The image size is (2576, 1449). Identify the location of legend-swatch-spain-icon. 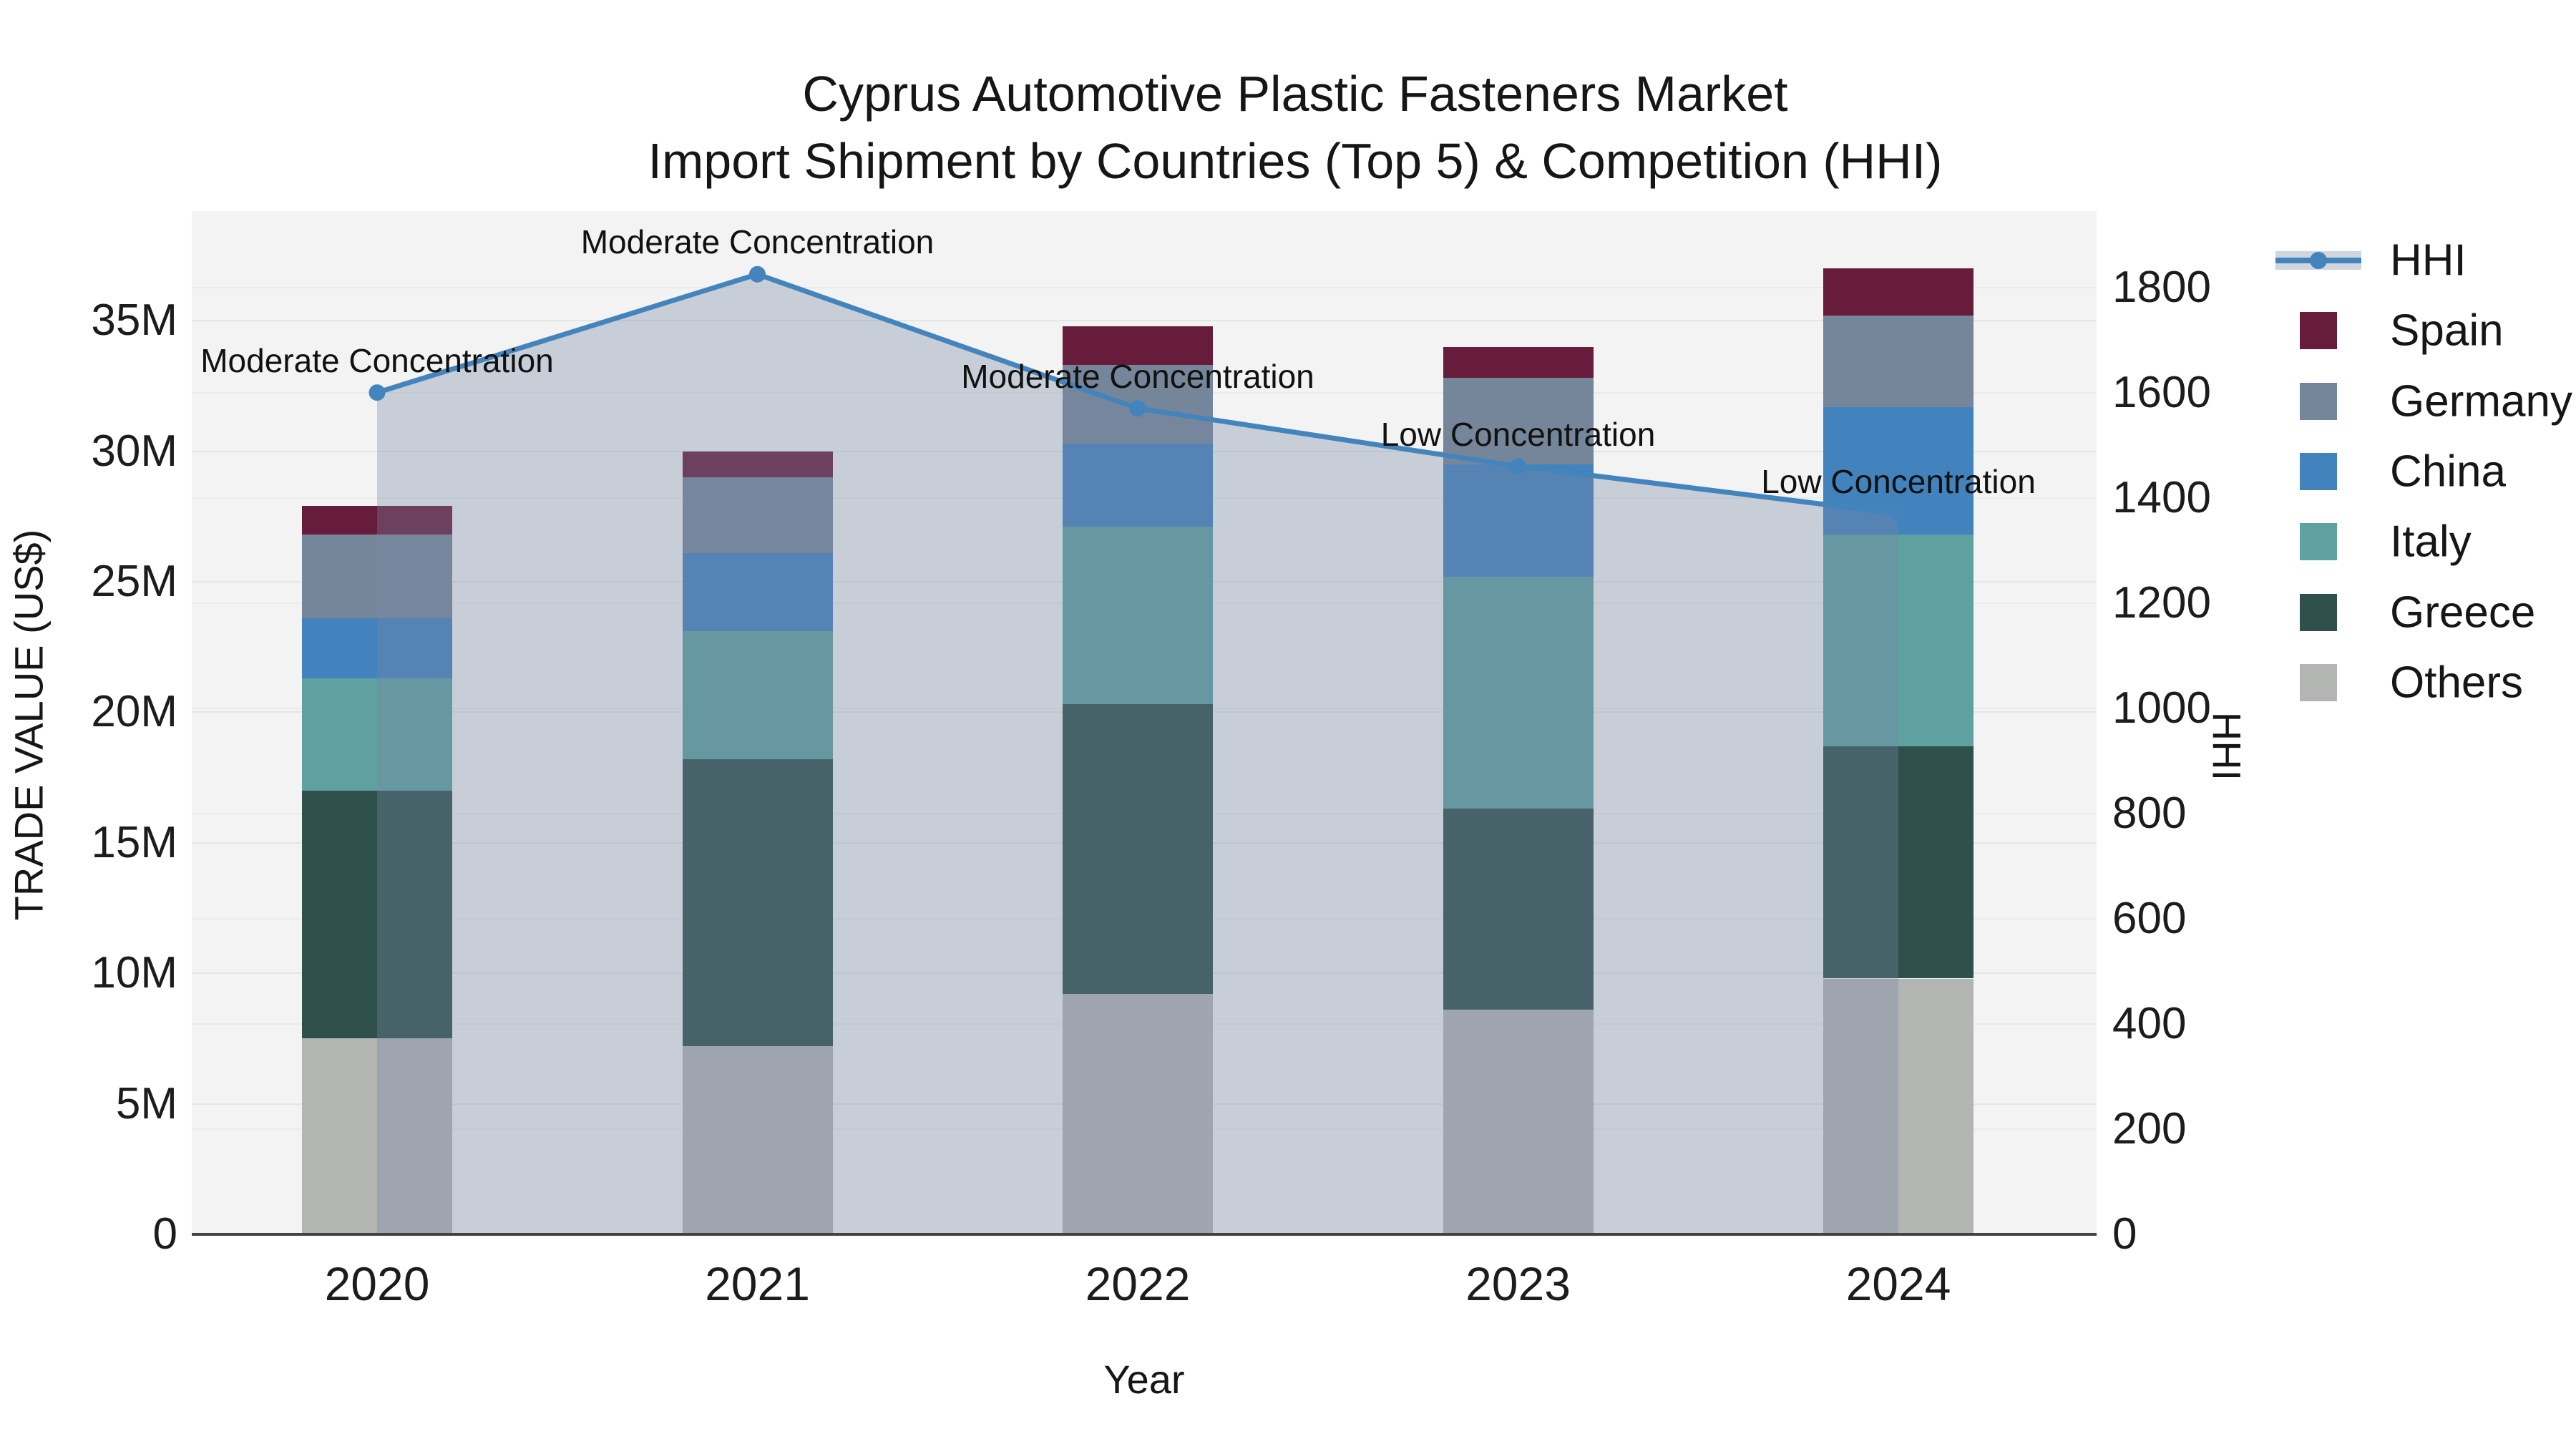
(2318, 331).